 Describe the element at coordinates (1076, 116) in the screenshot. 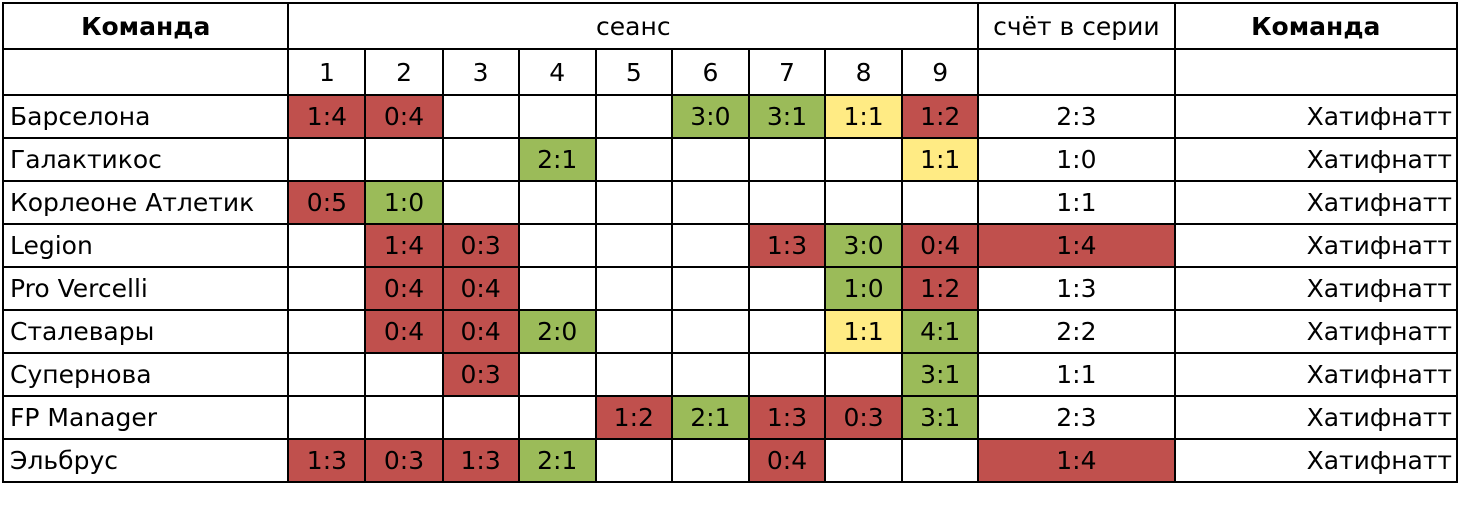

I see `series-score-cell: 2:3` at that location.